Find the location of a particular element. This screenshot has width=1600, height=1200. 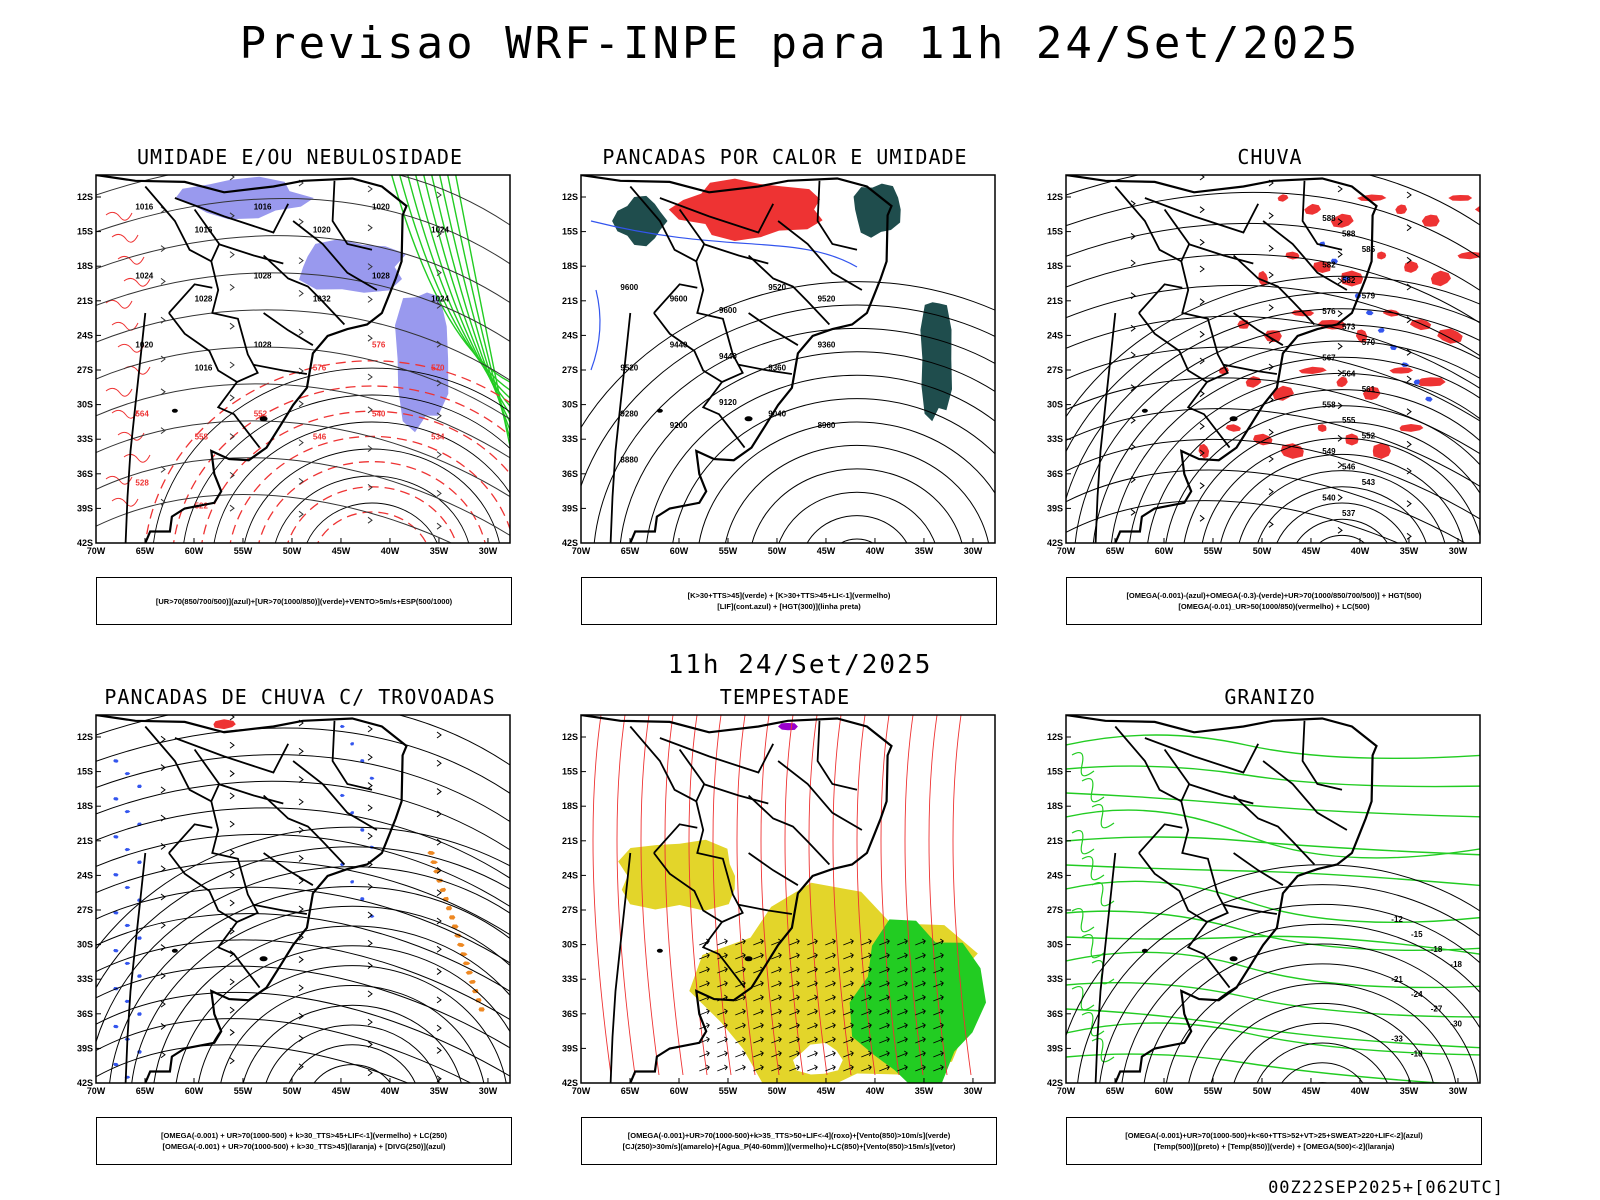

contour-label: -30 is located at coordinates (1456, 1024).